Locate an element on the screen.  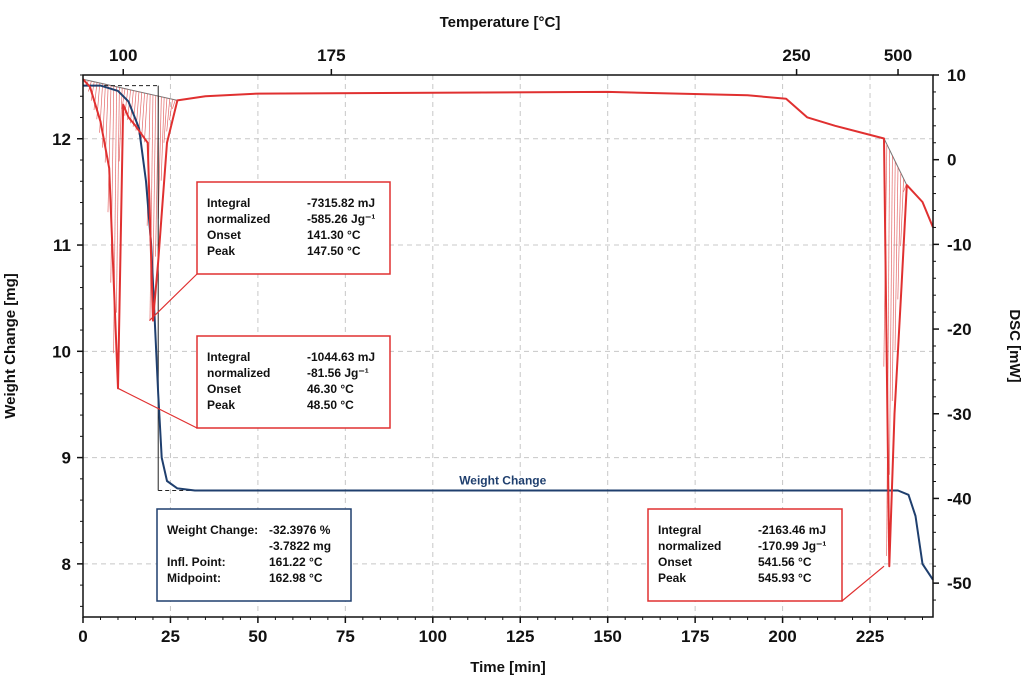
annotation-row-value: -32.3976 % is located at coordinates (300, 530).